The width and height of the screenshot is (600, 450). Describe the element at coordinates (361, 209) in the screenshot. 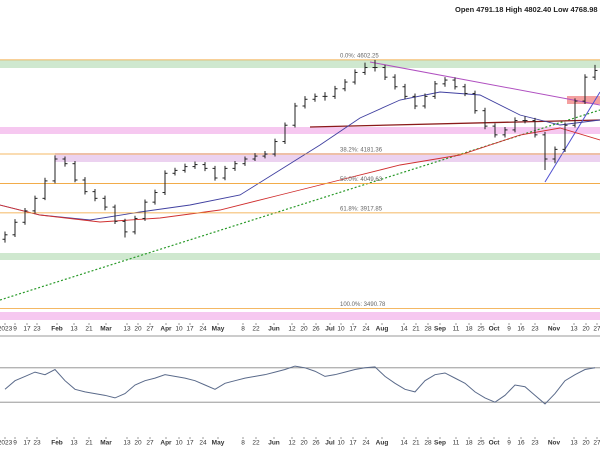

I see `fib-label: 61.8%: 3917.85` at that location.